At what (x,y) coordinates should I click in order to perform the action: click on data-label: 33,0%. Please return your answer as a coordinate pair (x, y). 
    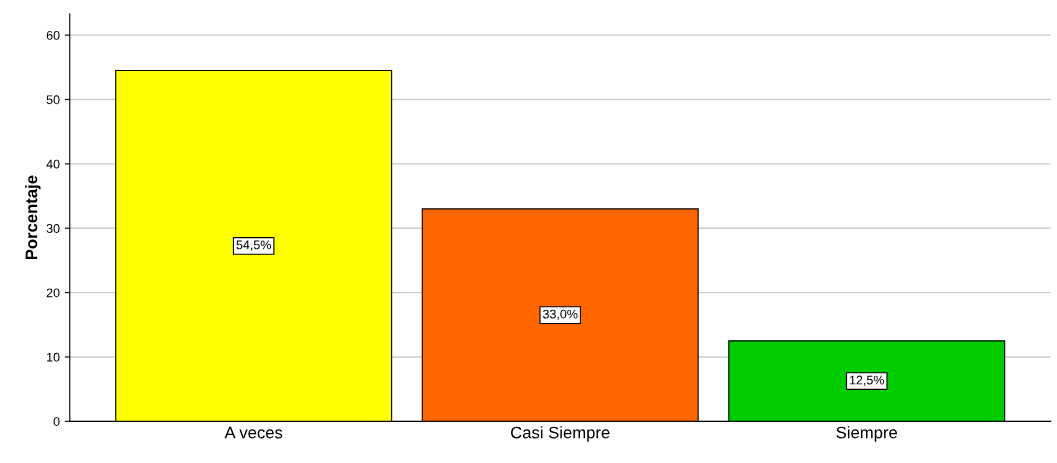
    Looking at the image, I should click on (560, 314).